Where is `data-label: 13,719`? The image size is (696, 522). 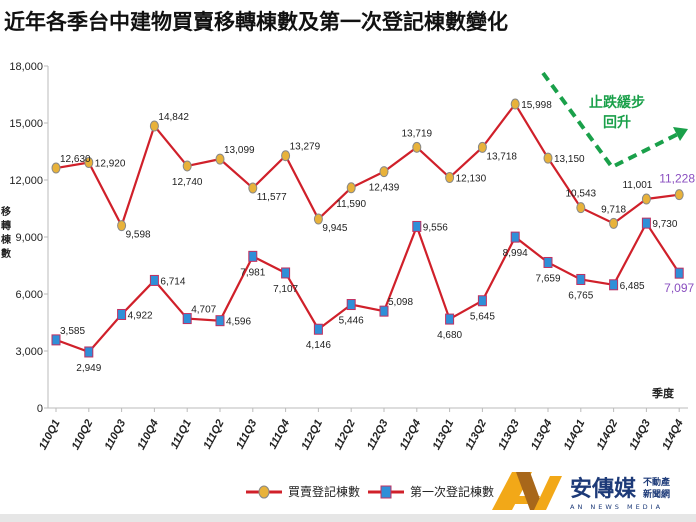 data-label: 13,719 is located at coordinates (417, 133).